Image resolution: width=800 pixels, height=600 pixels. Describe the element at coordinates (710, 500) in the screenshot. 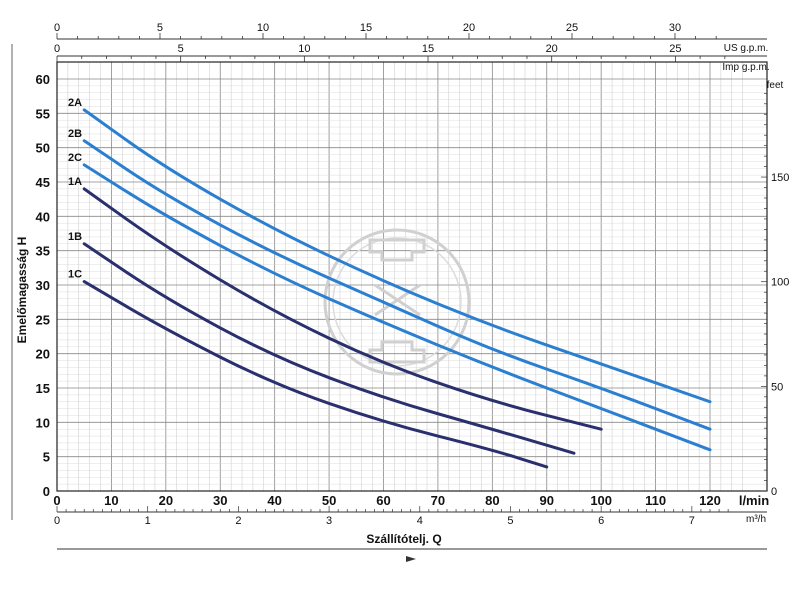

I see `x-tick-label: 120` at that location.